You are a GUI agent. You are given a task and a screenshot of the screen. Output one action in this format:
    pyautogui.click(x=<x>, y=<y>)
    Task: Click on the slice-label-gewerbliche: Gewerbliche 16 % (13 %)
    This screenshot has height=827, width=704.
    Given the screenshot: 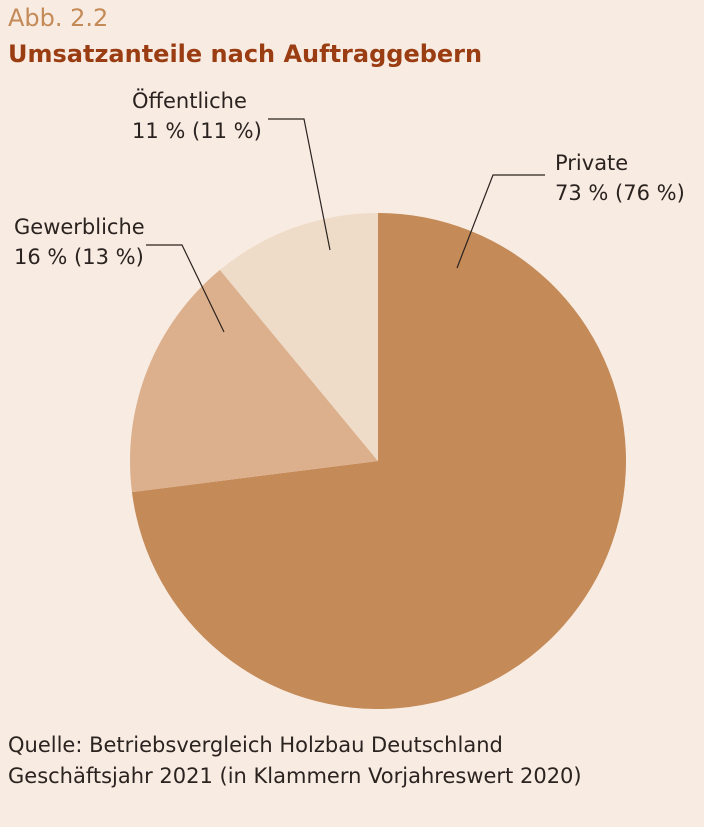 What is the action you would take?
    pyautogui.click(x=79, y=242)
    